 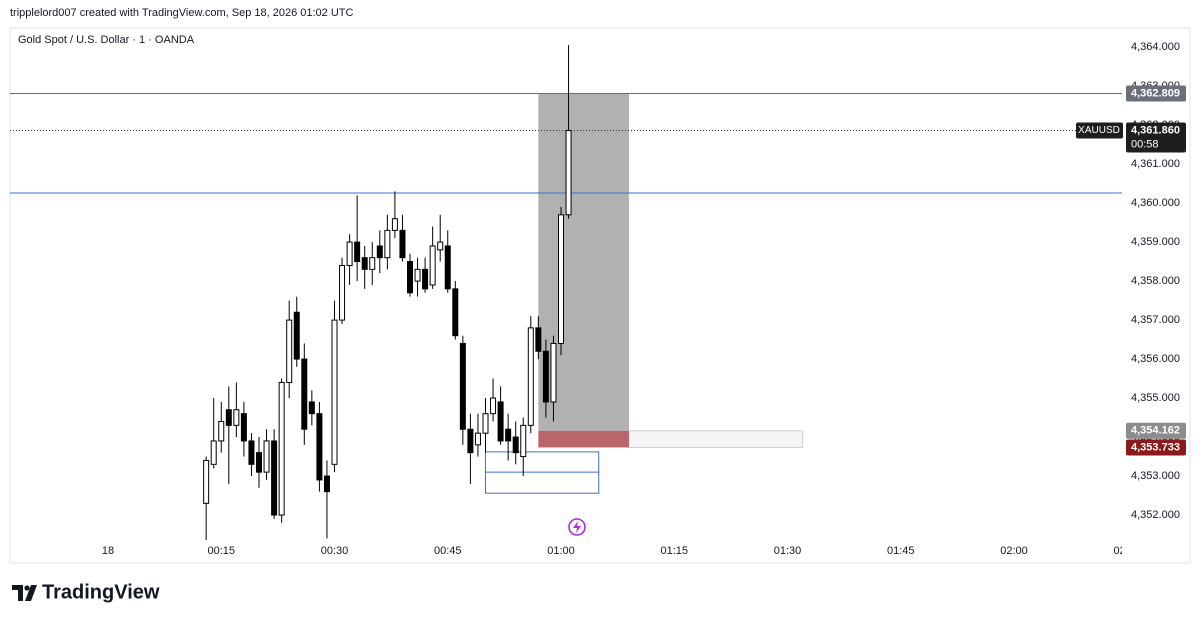 What do you see at coordinates (1155, 476) in the screenshot?
I see `y-tick-label: 4,353.000` at bounding box center [1155, 476].